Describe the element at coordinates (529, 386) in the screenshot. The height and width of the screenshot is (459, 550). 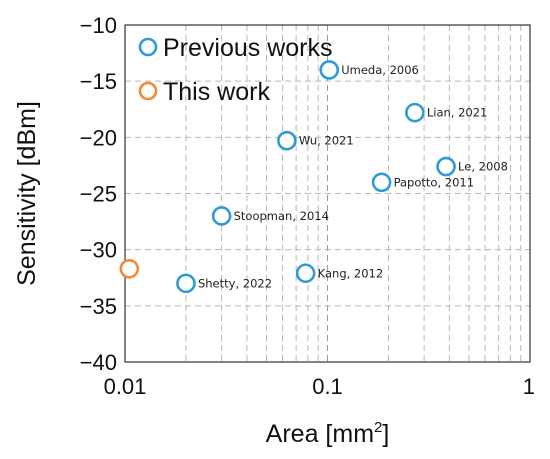
I see `x-tick-label: 1` at that location.